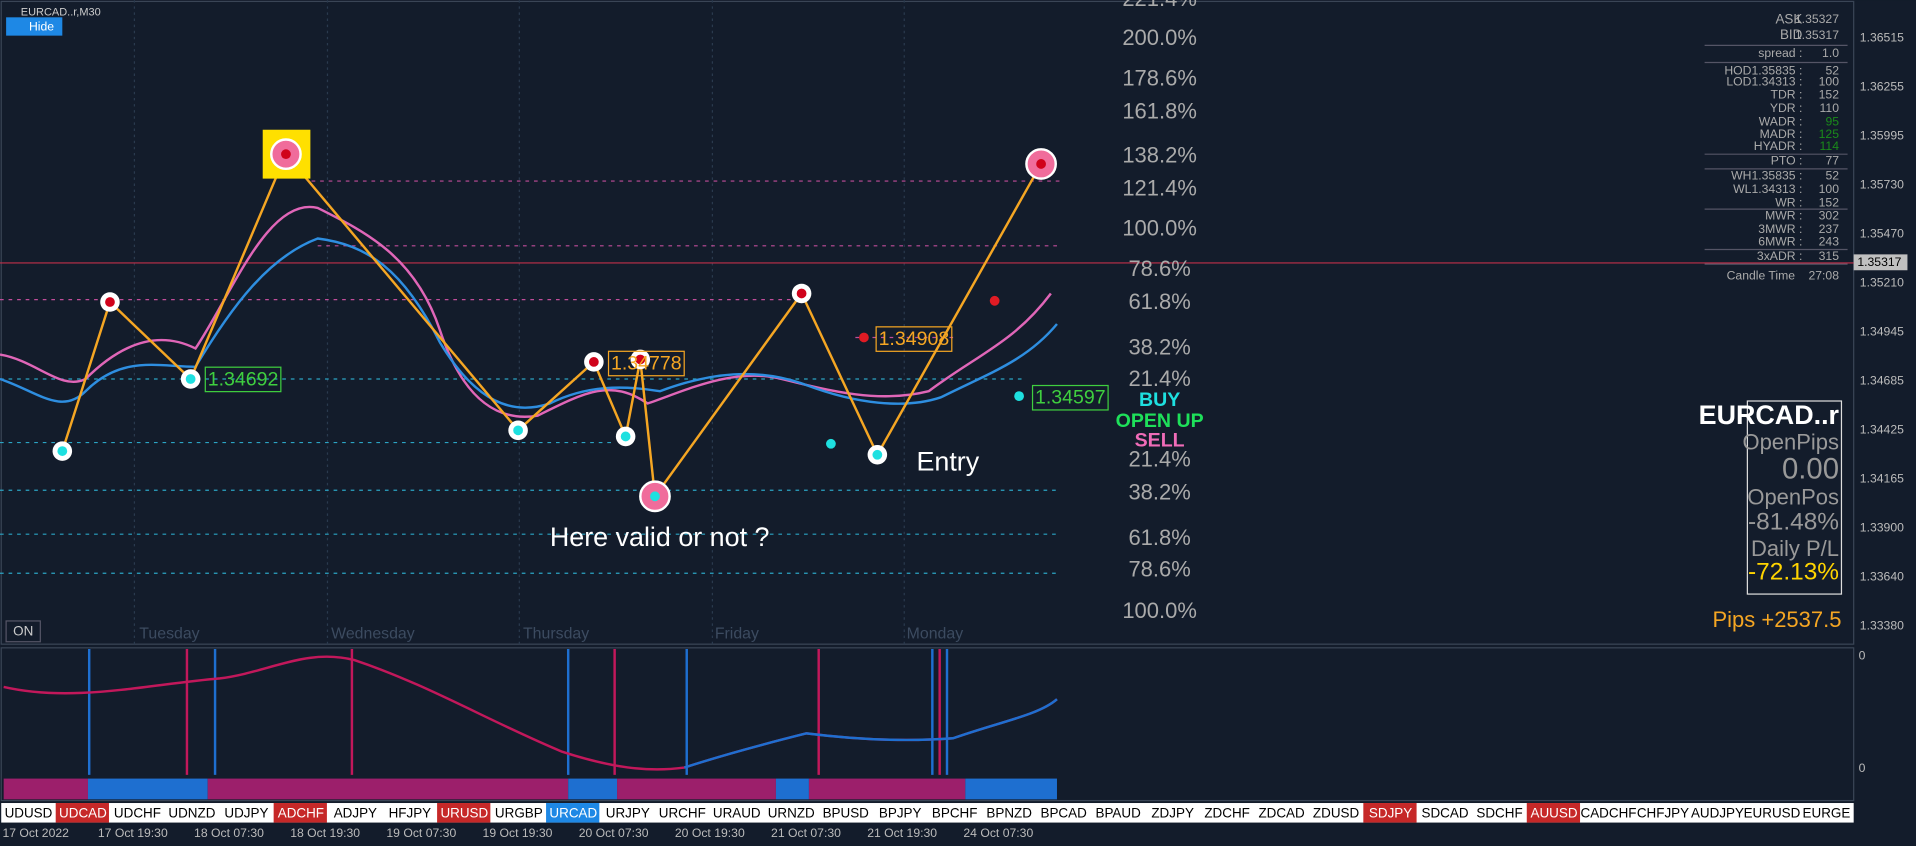 This screenshot has height=846, width=1916. What do you see at coordinates (1781, 122) in the screenshot?
I see `info-label: WADR :` at bounding box center [1781, 122].